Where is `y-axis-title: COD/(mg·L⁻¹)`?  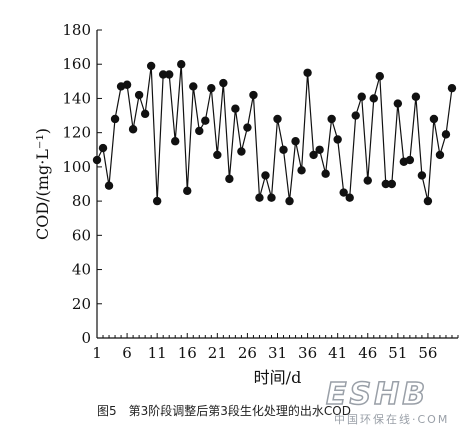 y-axis-title: COD/(mg·L⁻¹) is located at coordinates (42, 184).